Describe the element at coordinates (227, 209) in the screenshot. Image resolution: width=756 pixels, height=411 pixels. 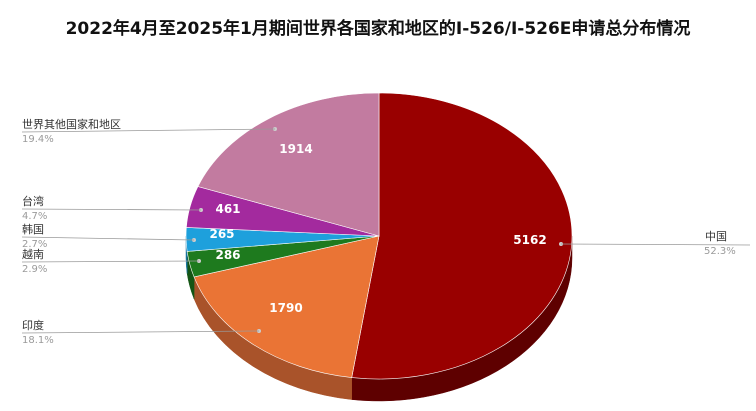
I see `slice-value-label: 461` at that location.